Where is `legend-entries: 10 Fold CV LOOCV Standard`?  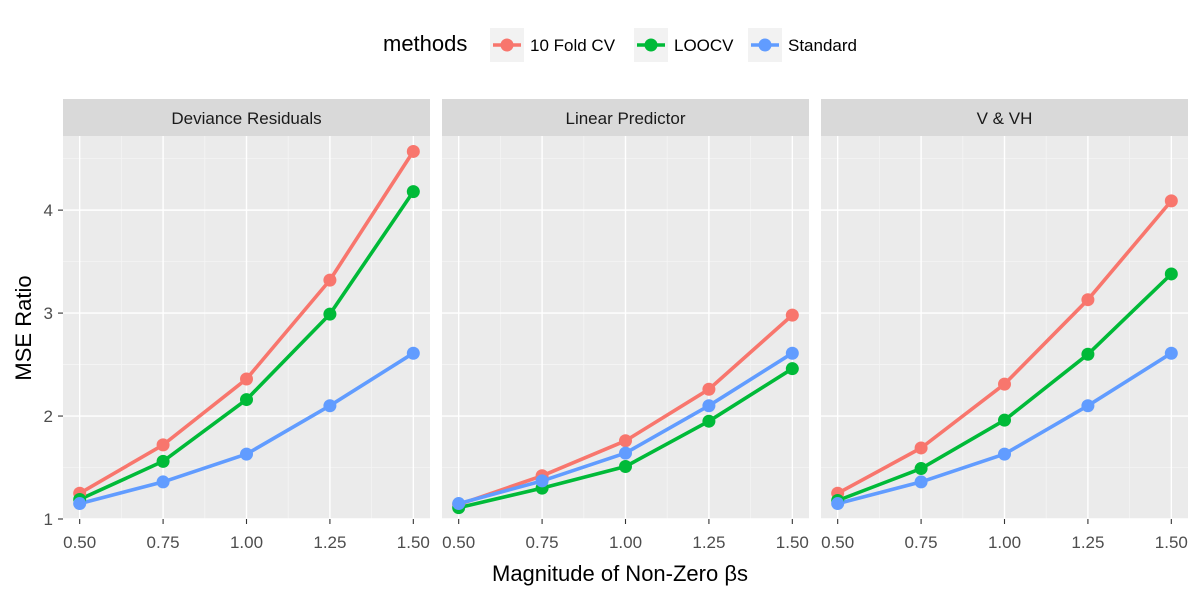 legend-entries: 10 Fold CV LOOCV Standard is located at coordinates (673, 45).